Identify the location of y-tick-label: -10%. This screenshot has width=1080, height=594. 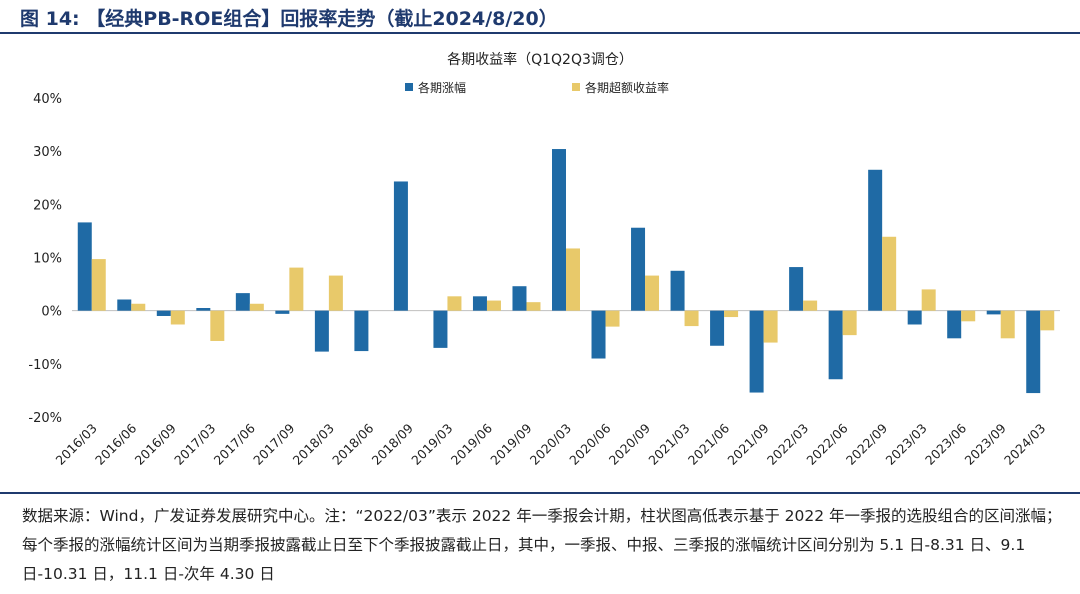
(45, 365).